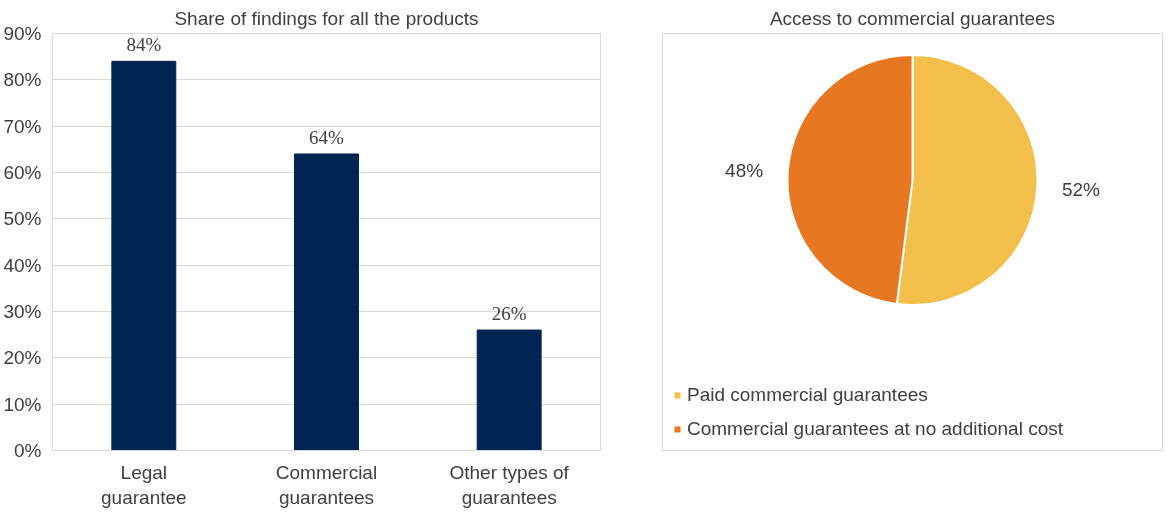 This screenshot has width=1176, height=514. Describe the element at coordinates (326, 18) in the screenshot. I see `chart-title: Share of findings for all the products` at that location.